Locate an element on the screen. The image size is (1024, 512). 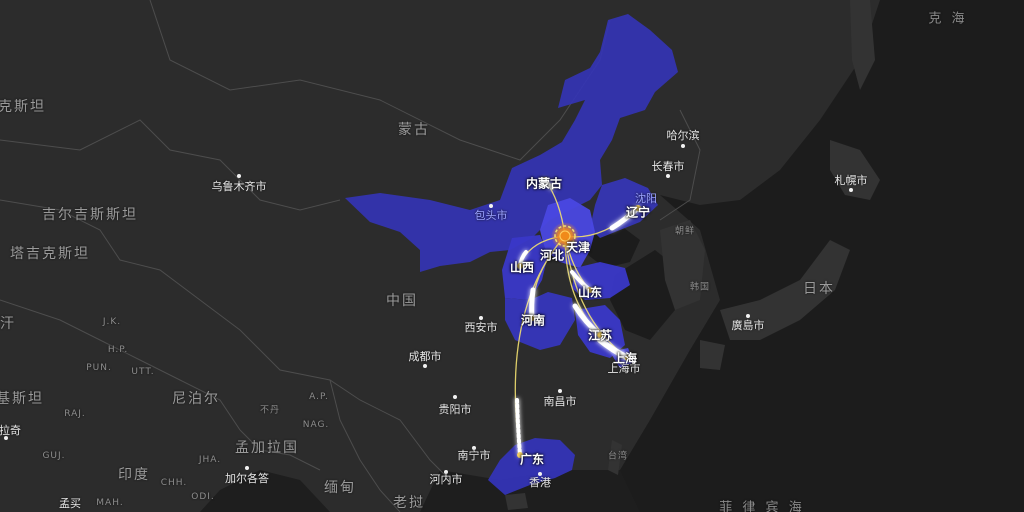
flow-label-jiangsu: 江苏 is located at coordinates (600, 335).